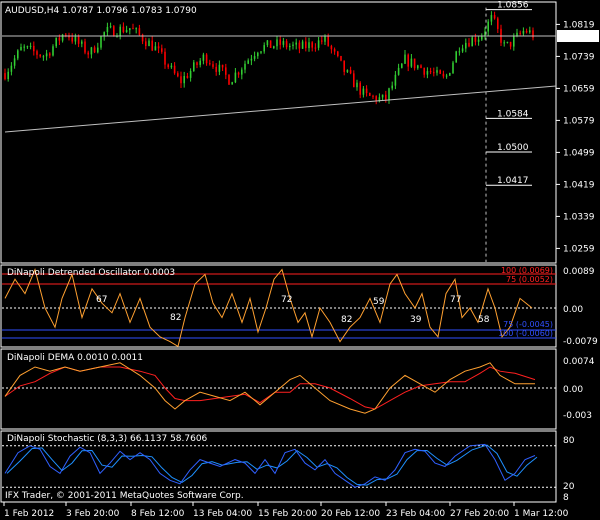  What do you see at coordinates (528, 324) in the screenshot?
I see `osc-lower75-label: 75 (-0.0045)` at bounding box center [528, 324].